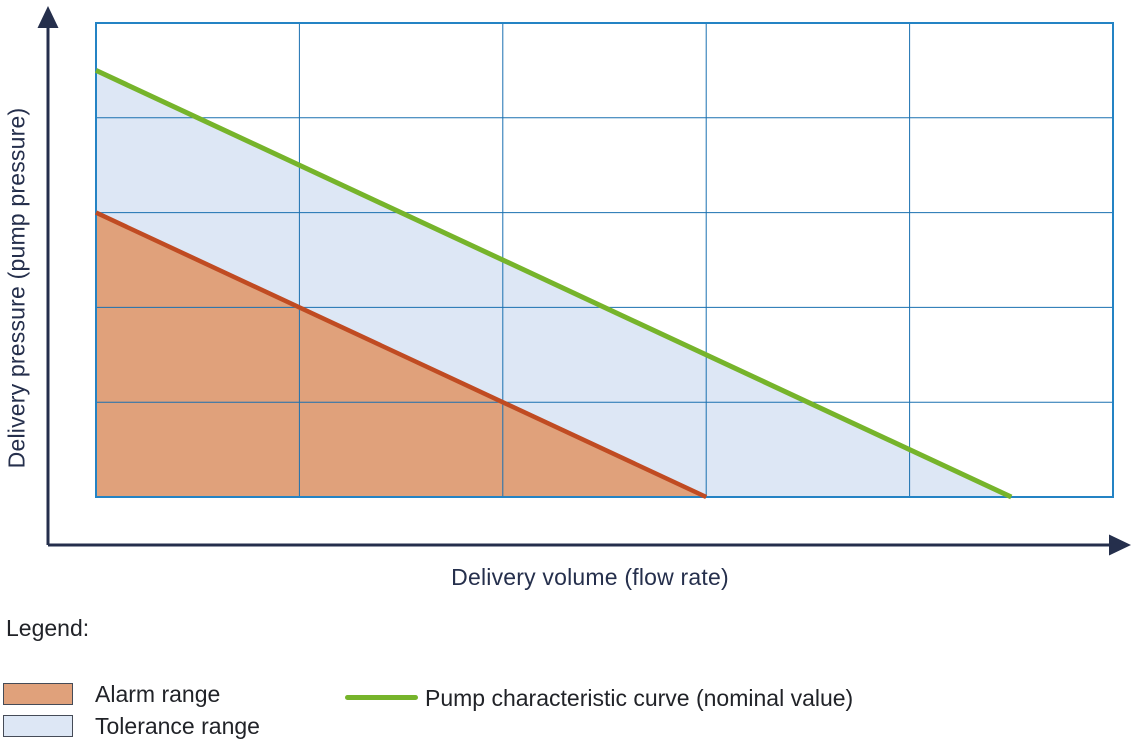  Describe the element at coordinates (38, 726) in the screenshot. I see `tolerance-range-swatch` at that location.